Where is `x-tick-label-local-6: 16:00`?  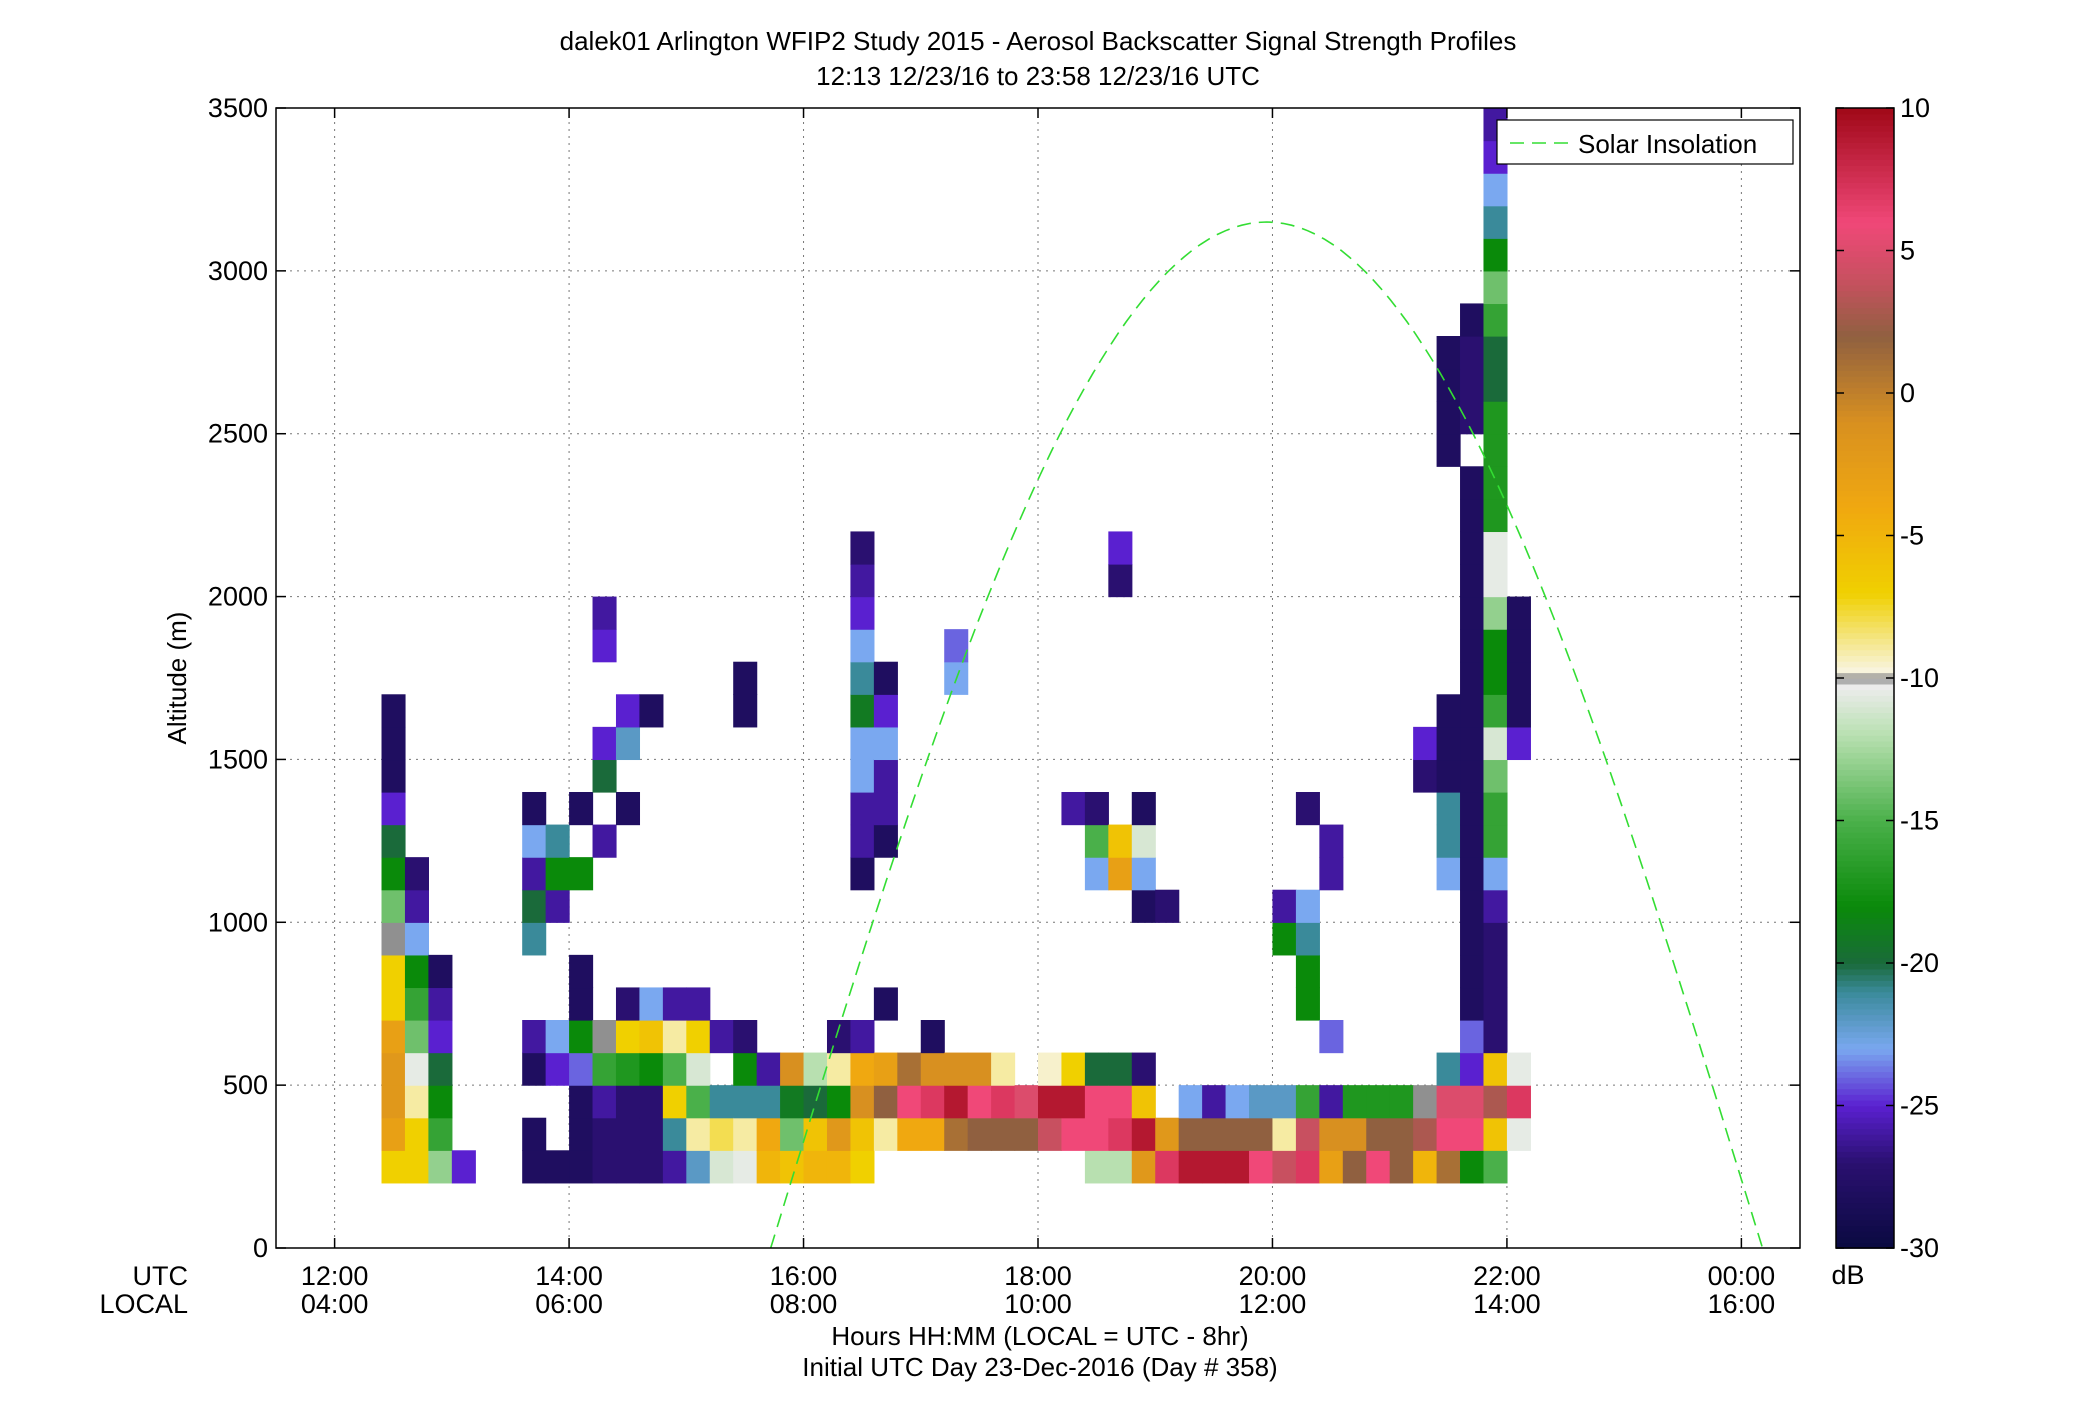 x-tick-label-local-6: 16:00 is located at coordinates (1742, 1304).